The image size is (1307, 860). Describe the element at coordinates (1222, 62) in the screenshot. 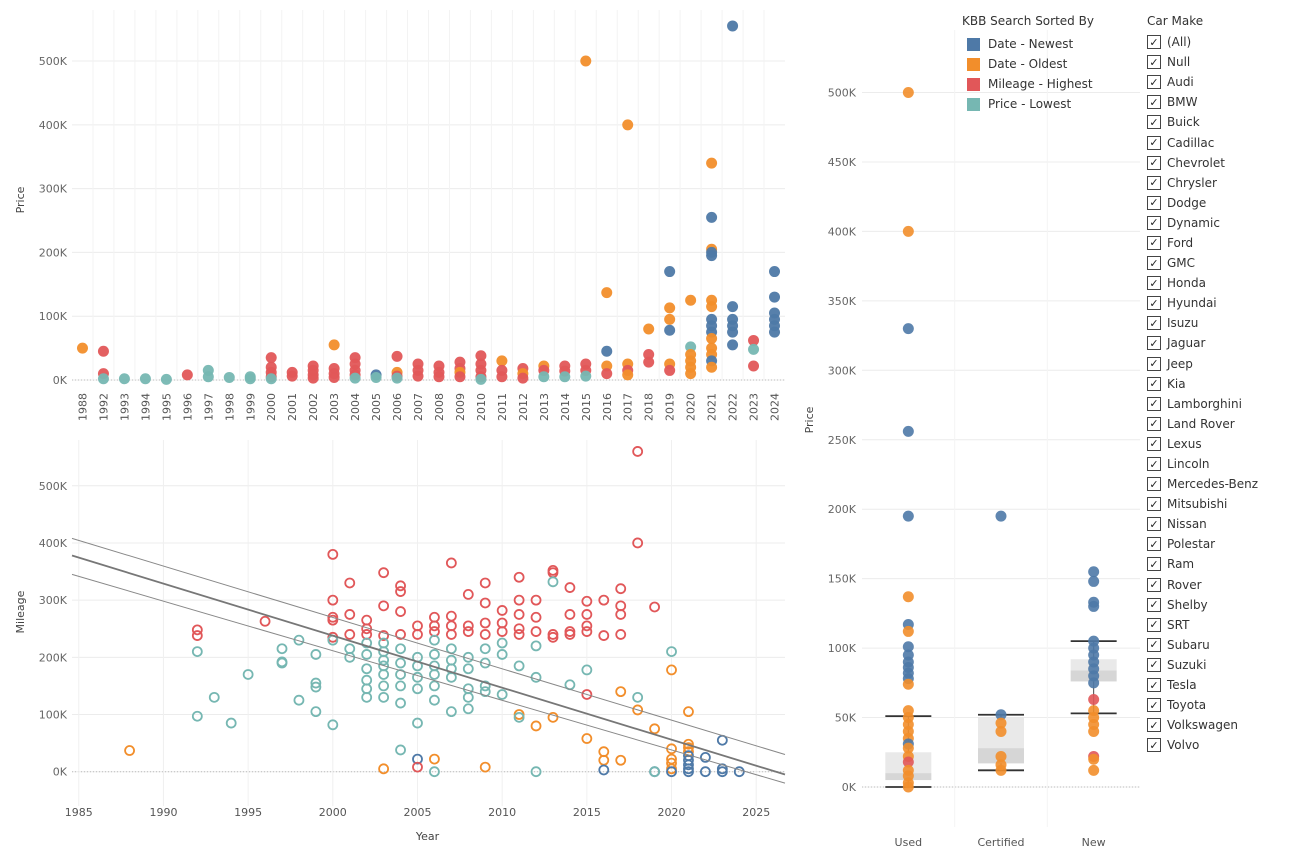

I see `filter-option: ✓ Null` at that location.